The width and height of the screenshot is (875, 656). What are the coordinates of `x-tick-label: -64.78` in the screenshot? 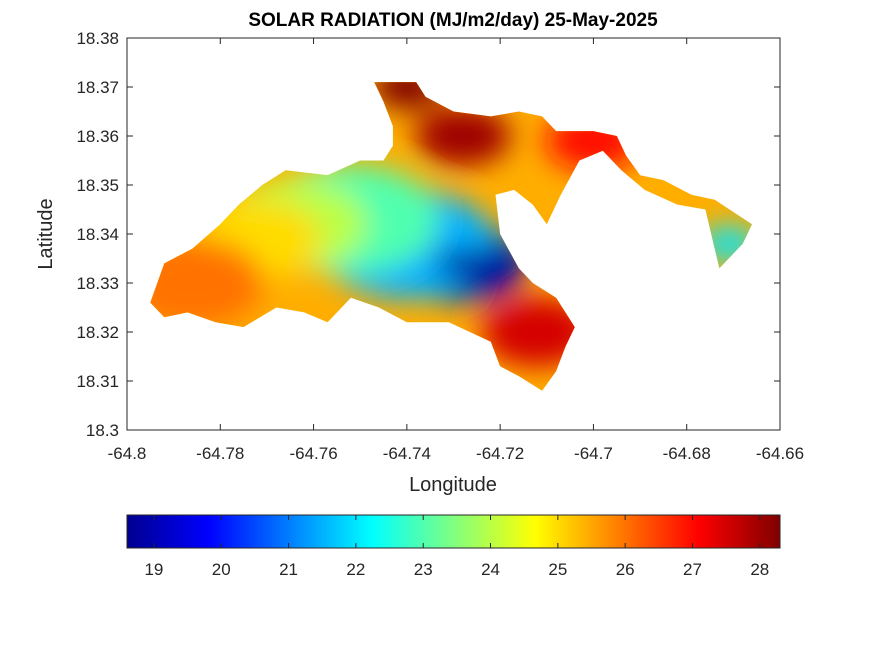 It's located at (220, 453).